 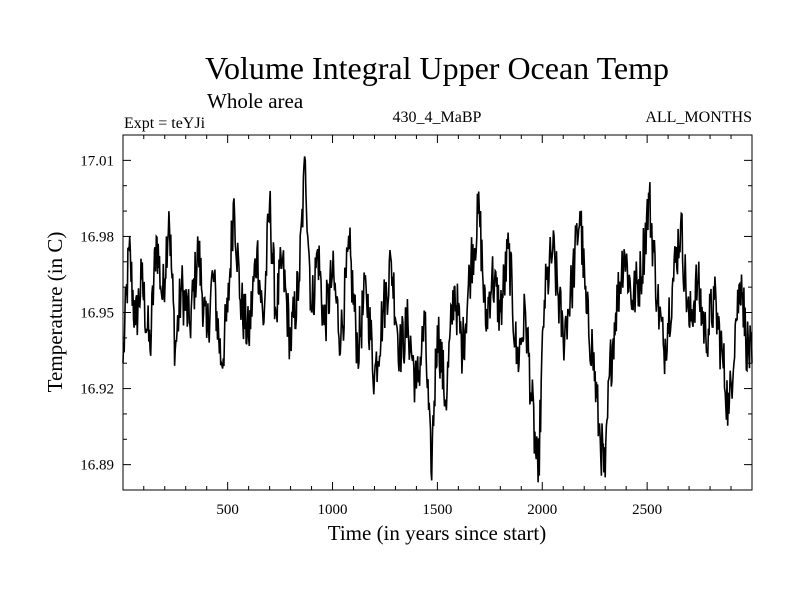 I want to click on x-tick-label: 500, so click(x=227, y=510).